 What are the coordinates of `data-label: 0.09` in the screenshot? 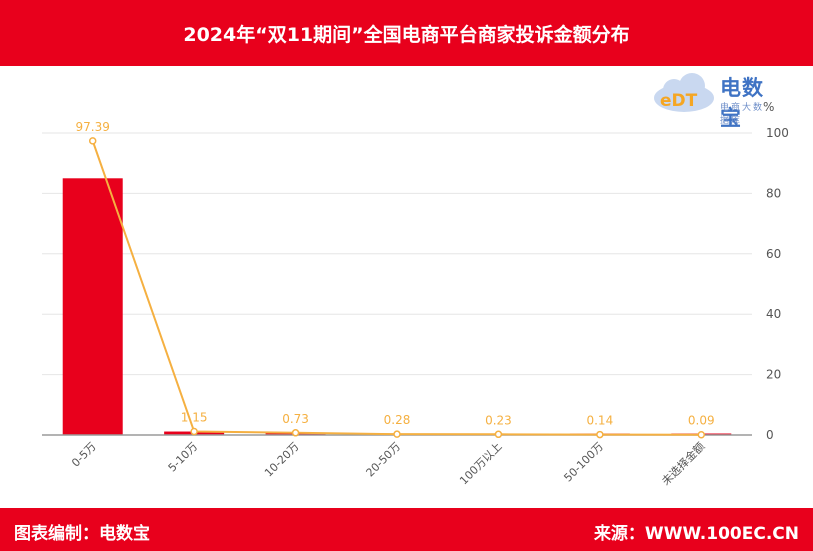 It's located at (701, 421).